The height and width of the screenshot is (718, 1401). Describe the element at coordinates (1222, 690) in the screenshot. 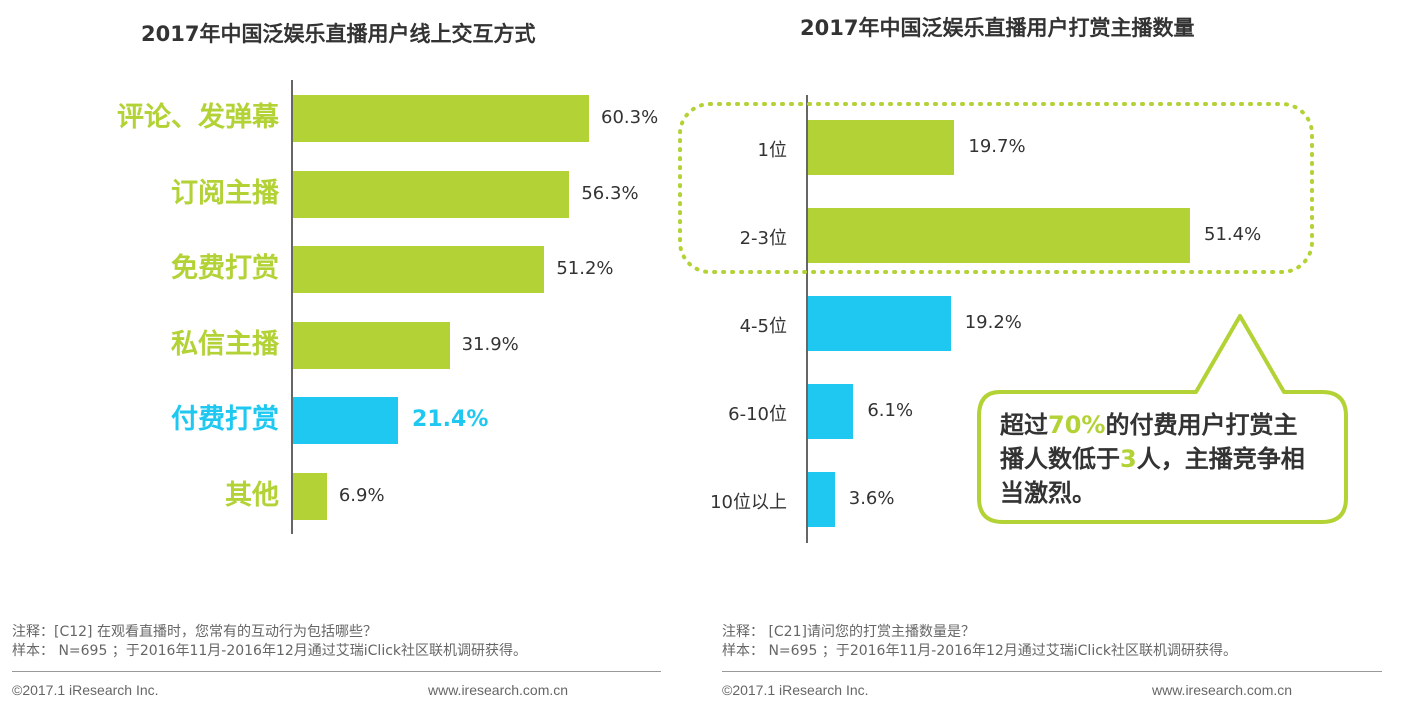

I see `right-website-link: www.iresearch.com.cn` at that location.